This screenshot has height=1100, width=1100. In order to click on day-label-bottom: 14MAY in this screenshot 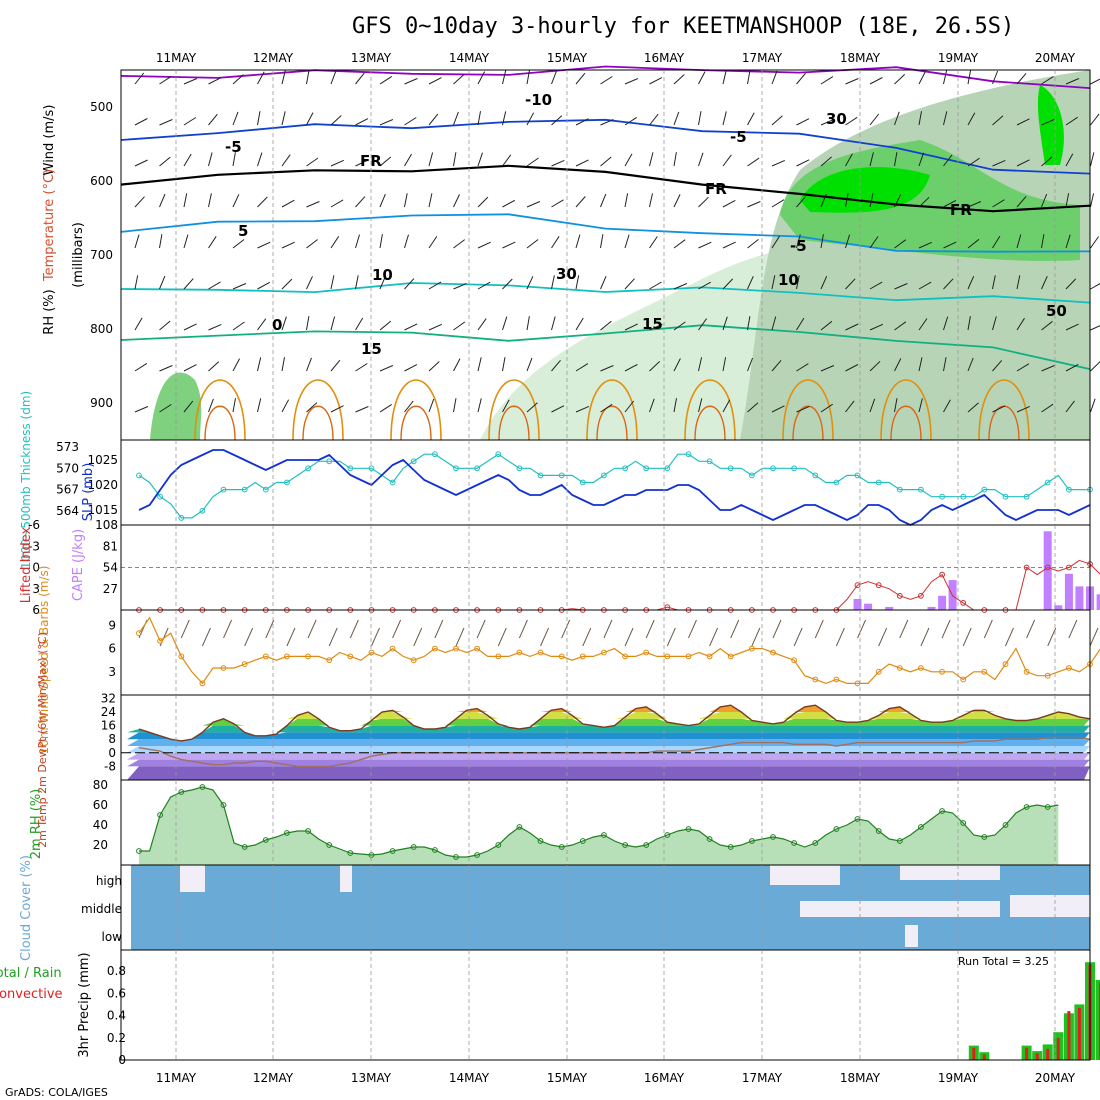, I will do `click(469, 1078)`.